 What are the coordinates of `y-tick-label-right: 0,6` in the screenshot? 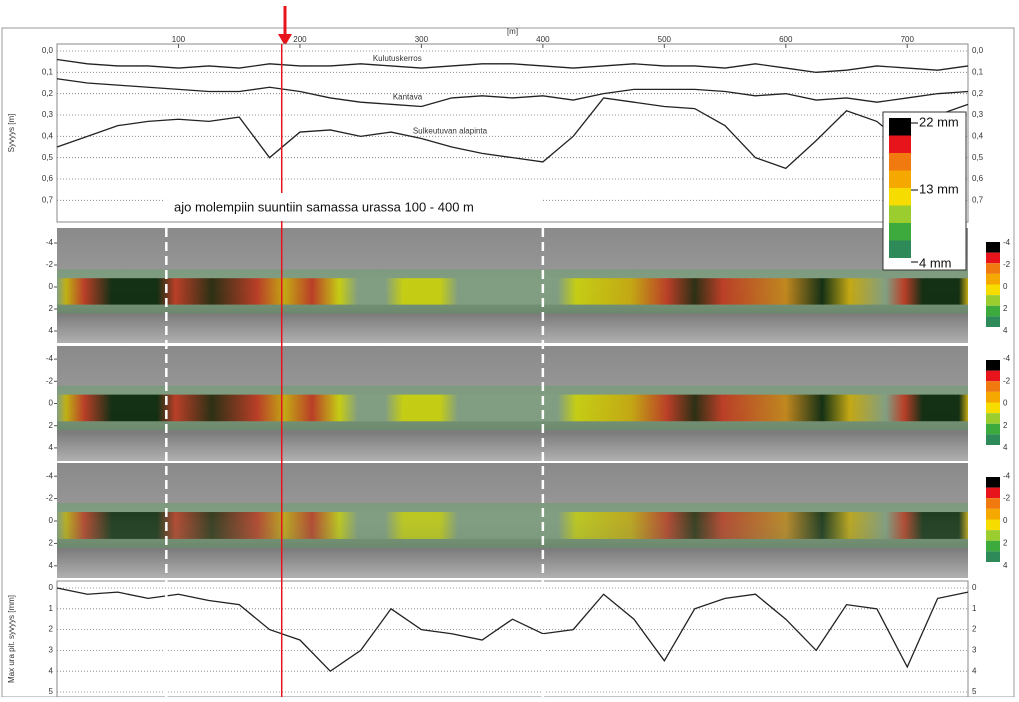 It's located at (978, 178).